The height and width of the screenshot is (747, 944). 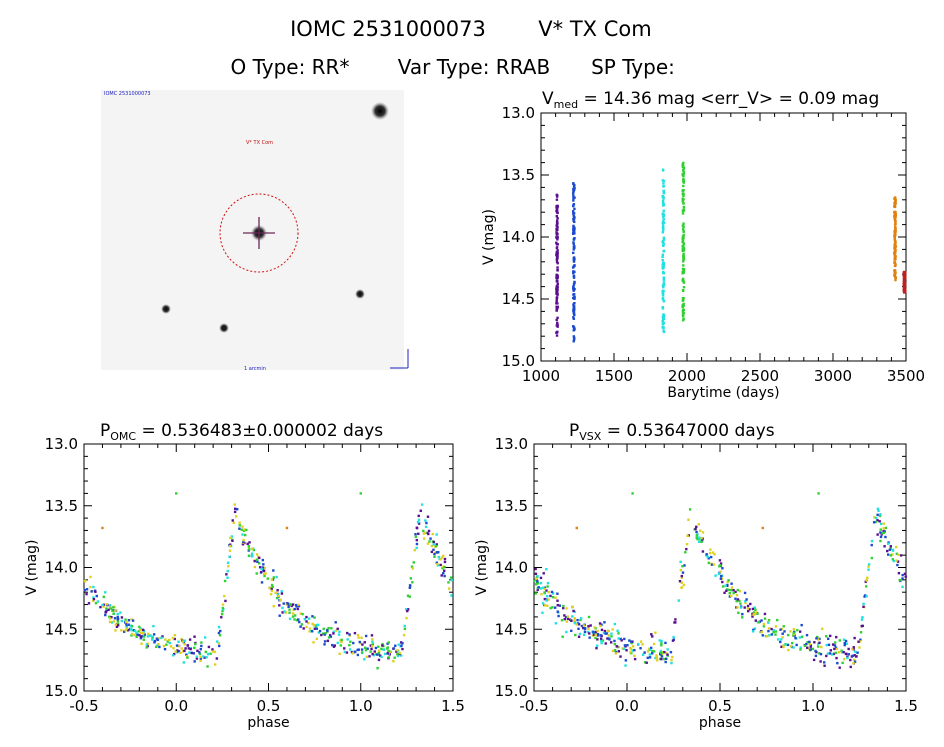 What do you see at coordinates (32, 567) in the screenshot?
I see `y-axis-label: V (mag)` at bounding box center [32, 567].